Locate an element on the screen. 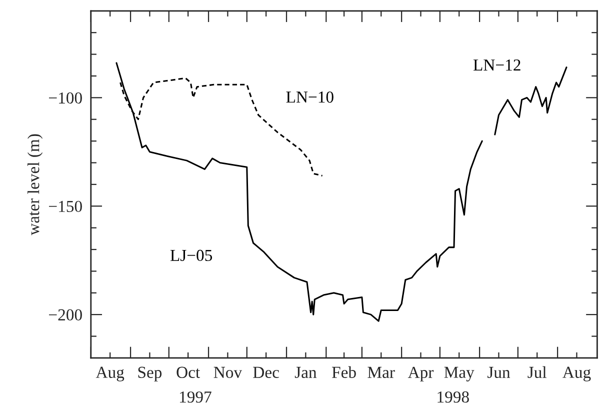  x-tick-label: Mar is located at coordinates (381, 372).